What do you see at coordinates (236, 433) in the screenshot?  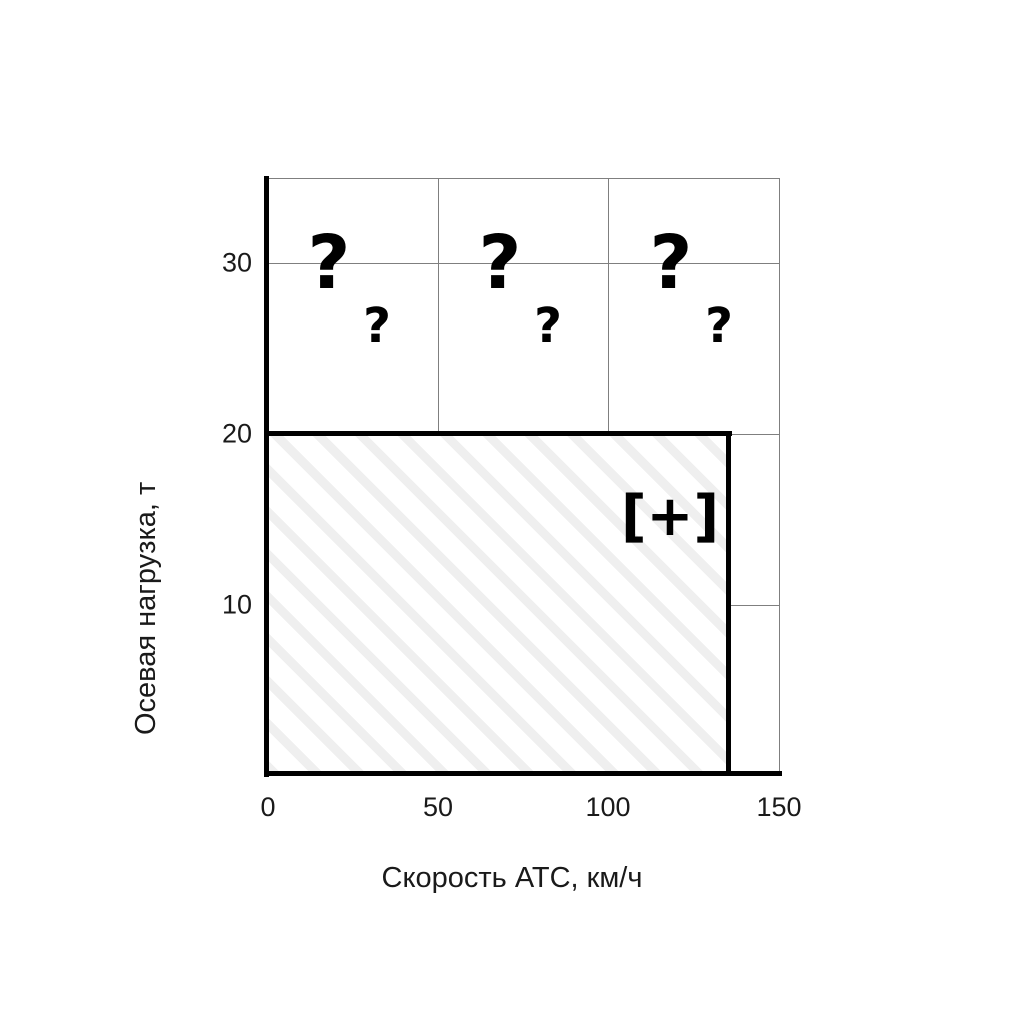 I see `y-tick-label-20: 20` at bounding box center [236, 433].